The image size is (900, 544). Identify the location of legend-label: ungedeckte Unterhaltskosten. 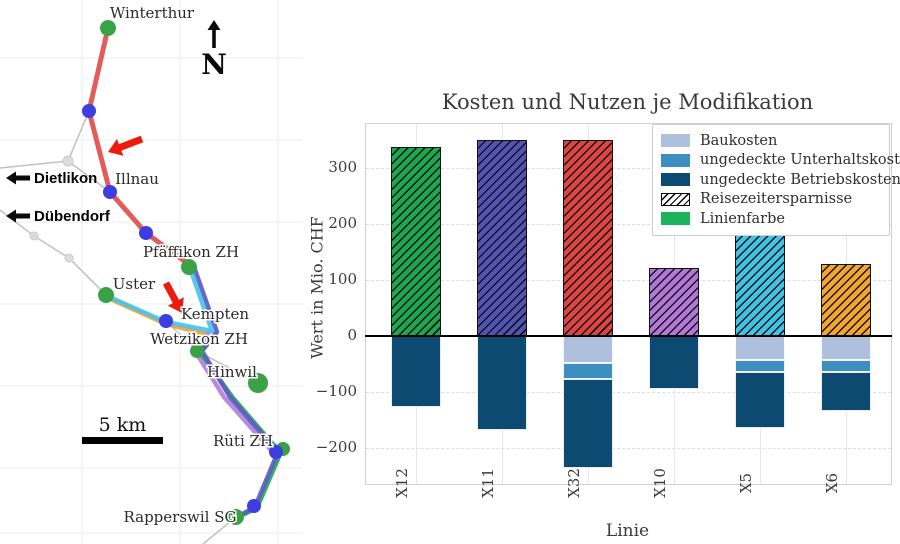
(800, 160).